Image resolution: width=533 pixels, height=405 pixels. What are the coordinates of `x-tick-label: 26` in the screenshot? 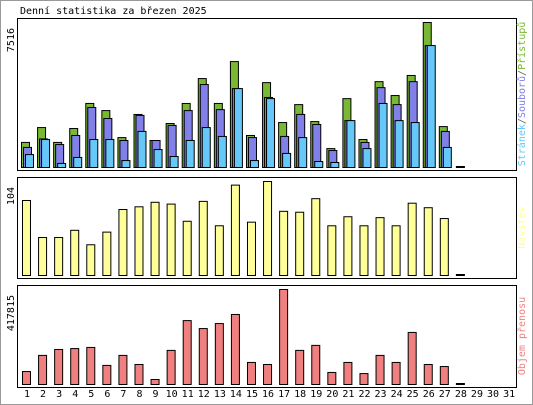 It's located at (429, 394).